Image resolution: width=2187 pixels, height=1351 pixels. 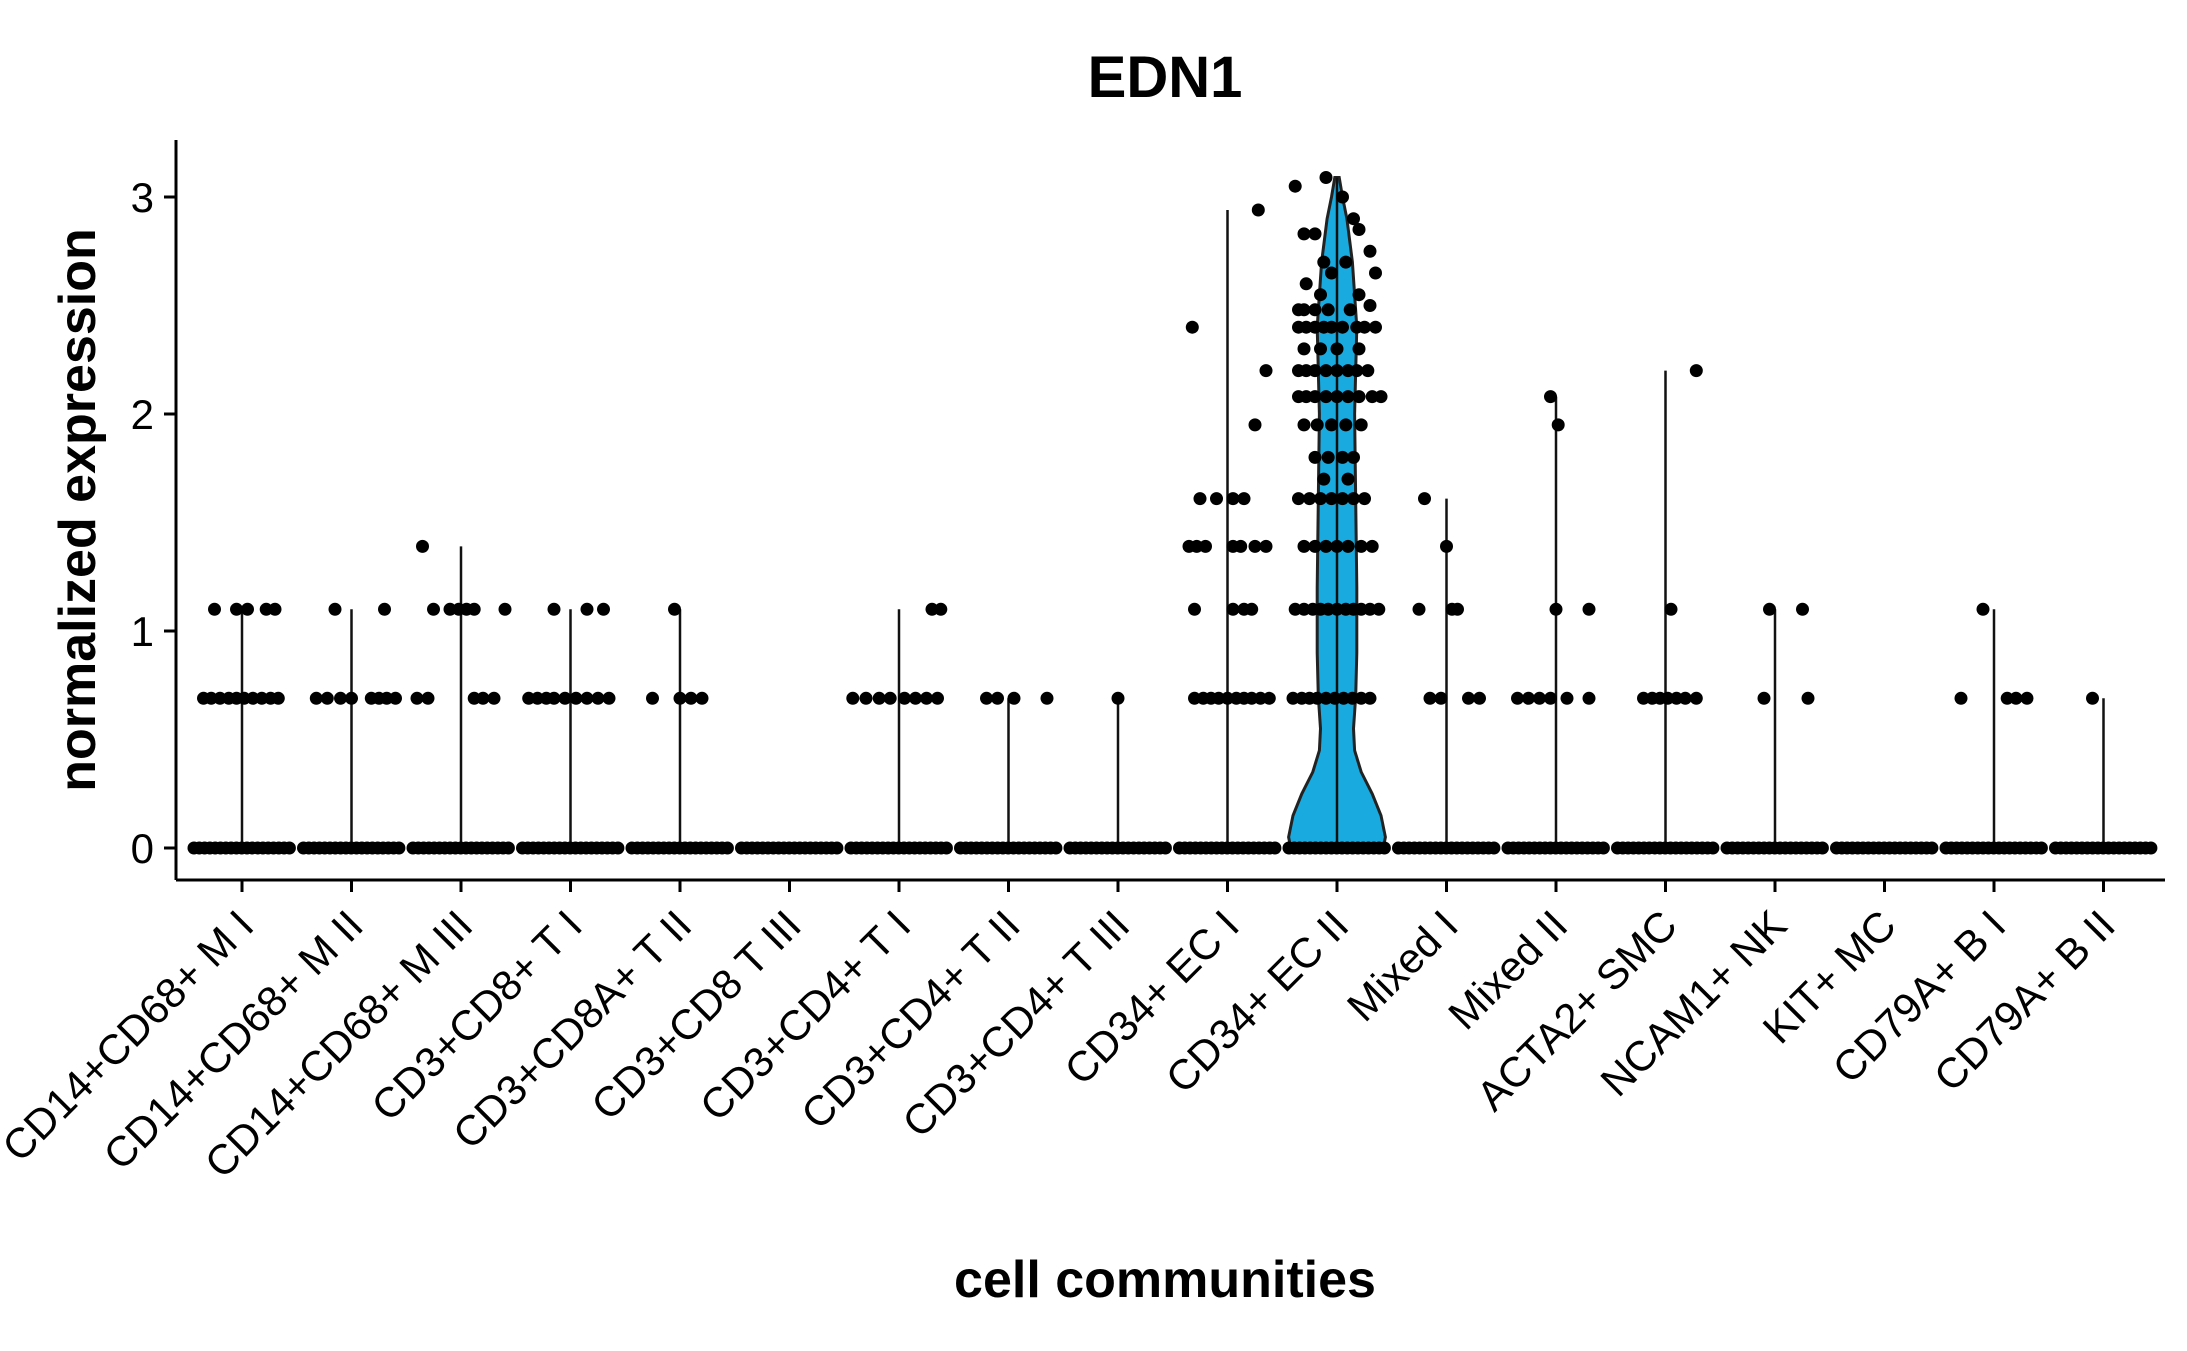 I want to click on y-tick-label: 3, so click(x=142, y=197).